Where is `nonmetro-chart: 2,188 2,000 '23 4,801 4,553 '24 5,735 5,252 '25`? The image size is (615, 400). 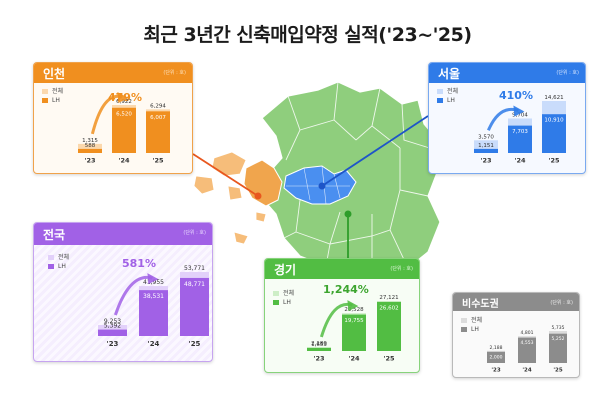
nonmetro-chart: 2,188 2,000 '23 4,801 4,553 '24 5,735 5,252 '25 is located at coordinates (527, 349).